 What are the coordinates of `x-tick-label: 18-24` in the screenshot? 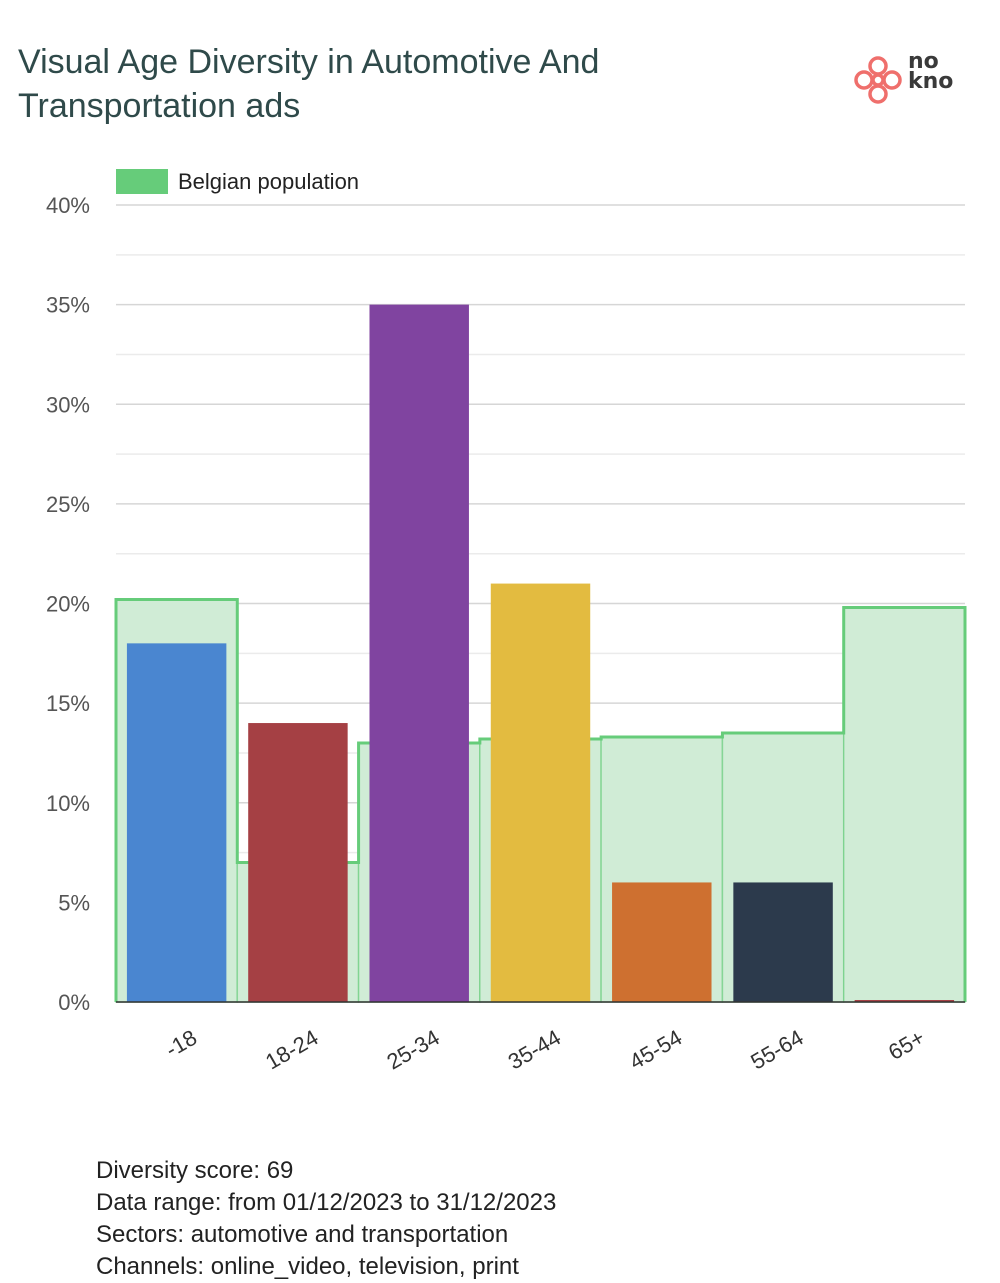 It's located at (291, 1050).